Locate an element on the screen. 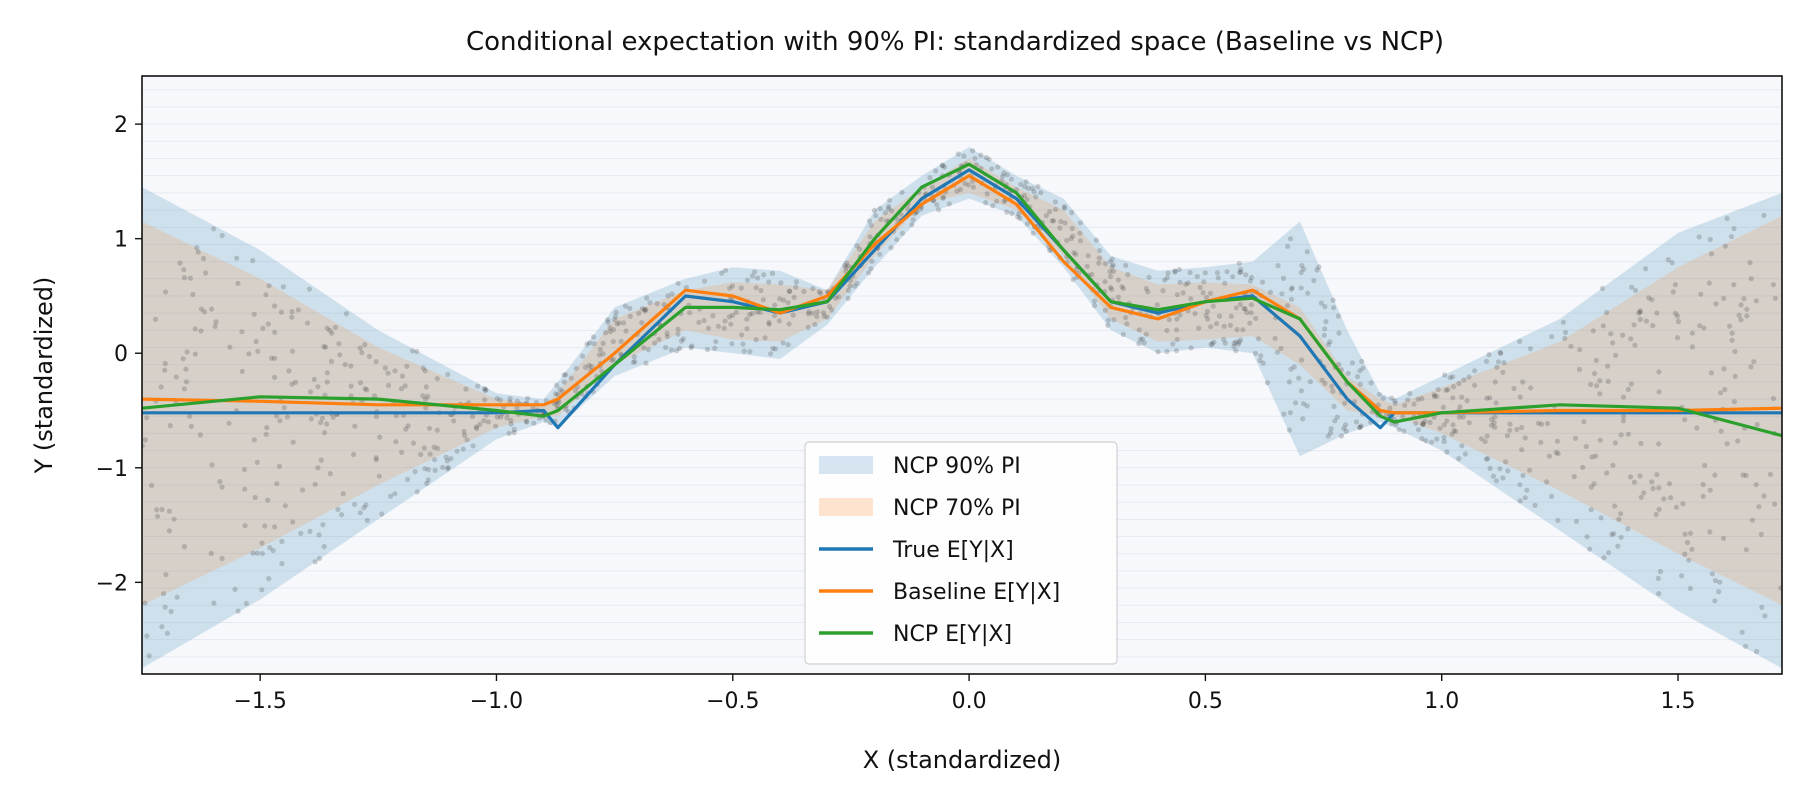 The image size is (1800, 800). x-tick-label: 0.0 is located at coordinates (969, 701).